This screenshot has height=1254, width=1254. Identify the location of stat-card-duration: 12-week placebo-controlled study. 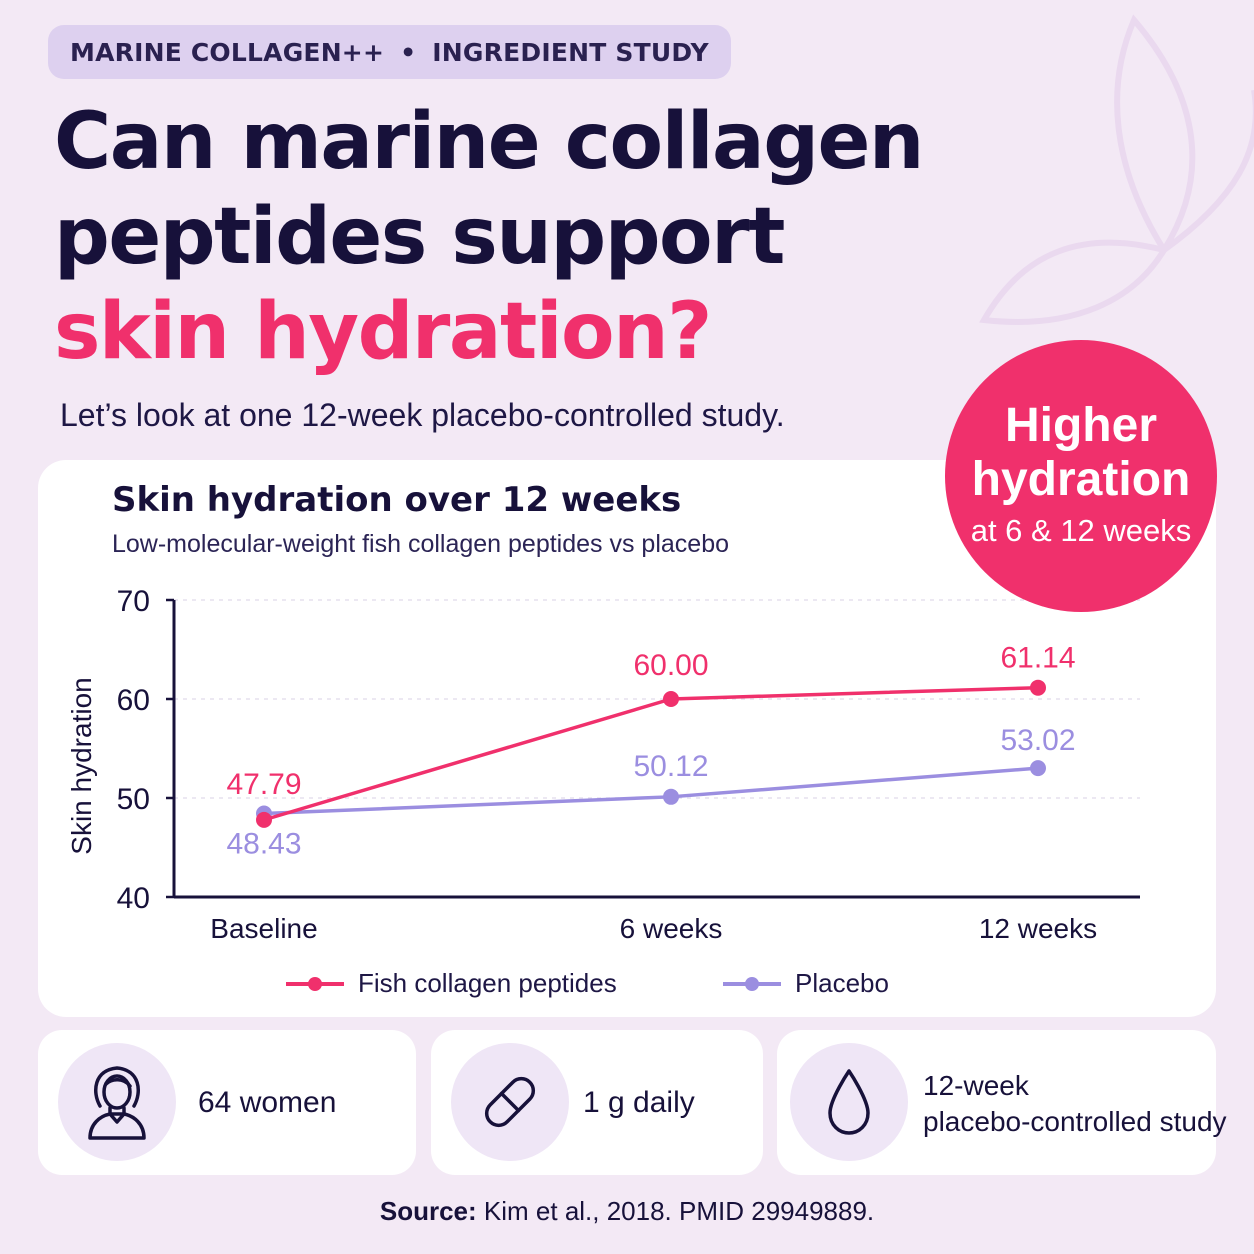
(1002, 1102).